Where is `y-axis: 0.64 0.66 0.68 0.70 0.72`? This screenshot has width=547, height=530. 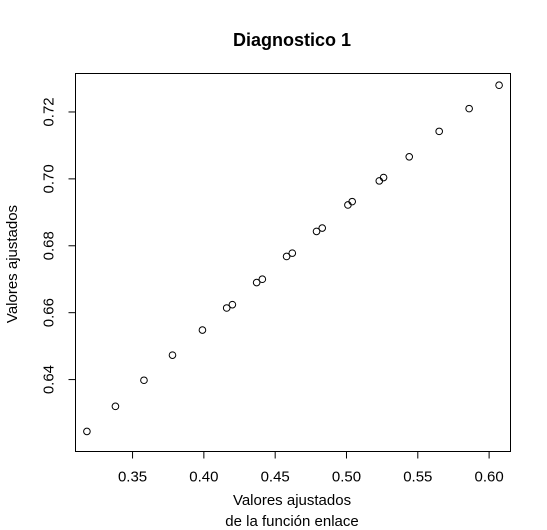 y-axis: 0.64 0.66 0.68 0.70 0.72 is located at coordinates (58, 245).